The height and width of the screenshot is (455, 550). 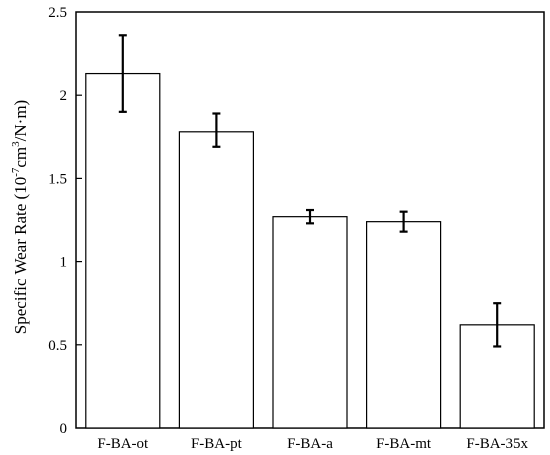 I want to click on y-axis-label-suffix: /N·m), so click(x=20, y=121).